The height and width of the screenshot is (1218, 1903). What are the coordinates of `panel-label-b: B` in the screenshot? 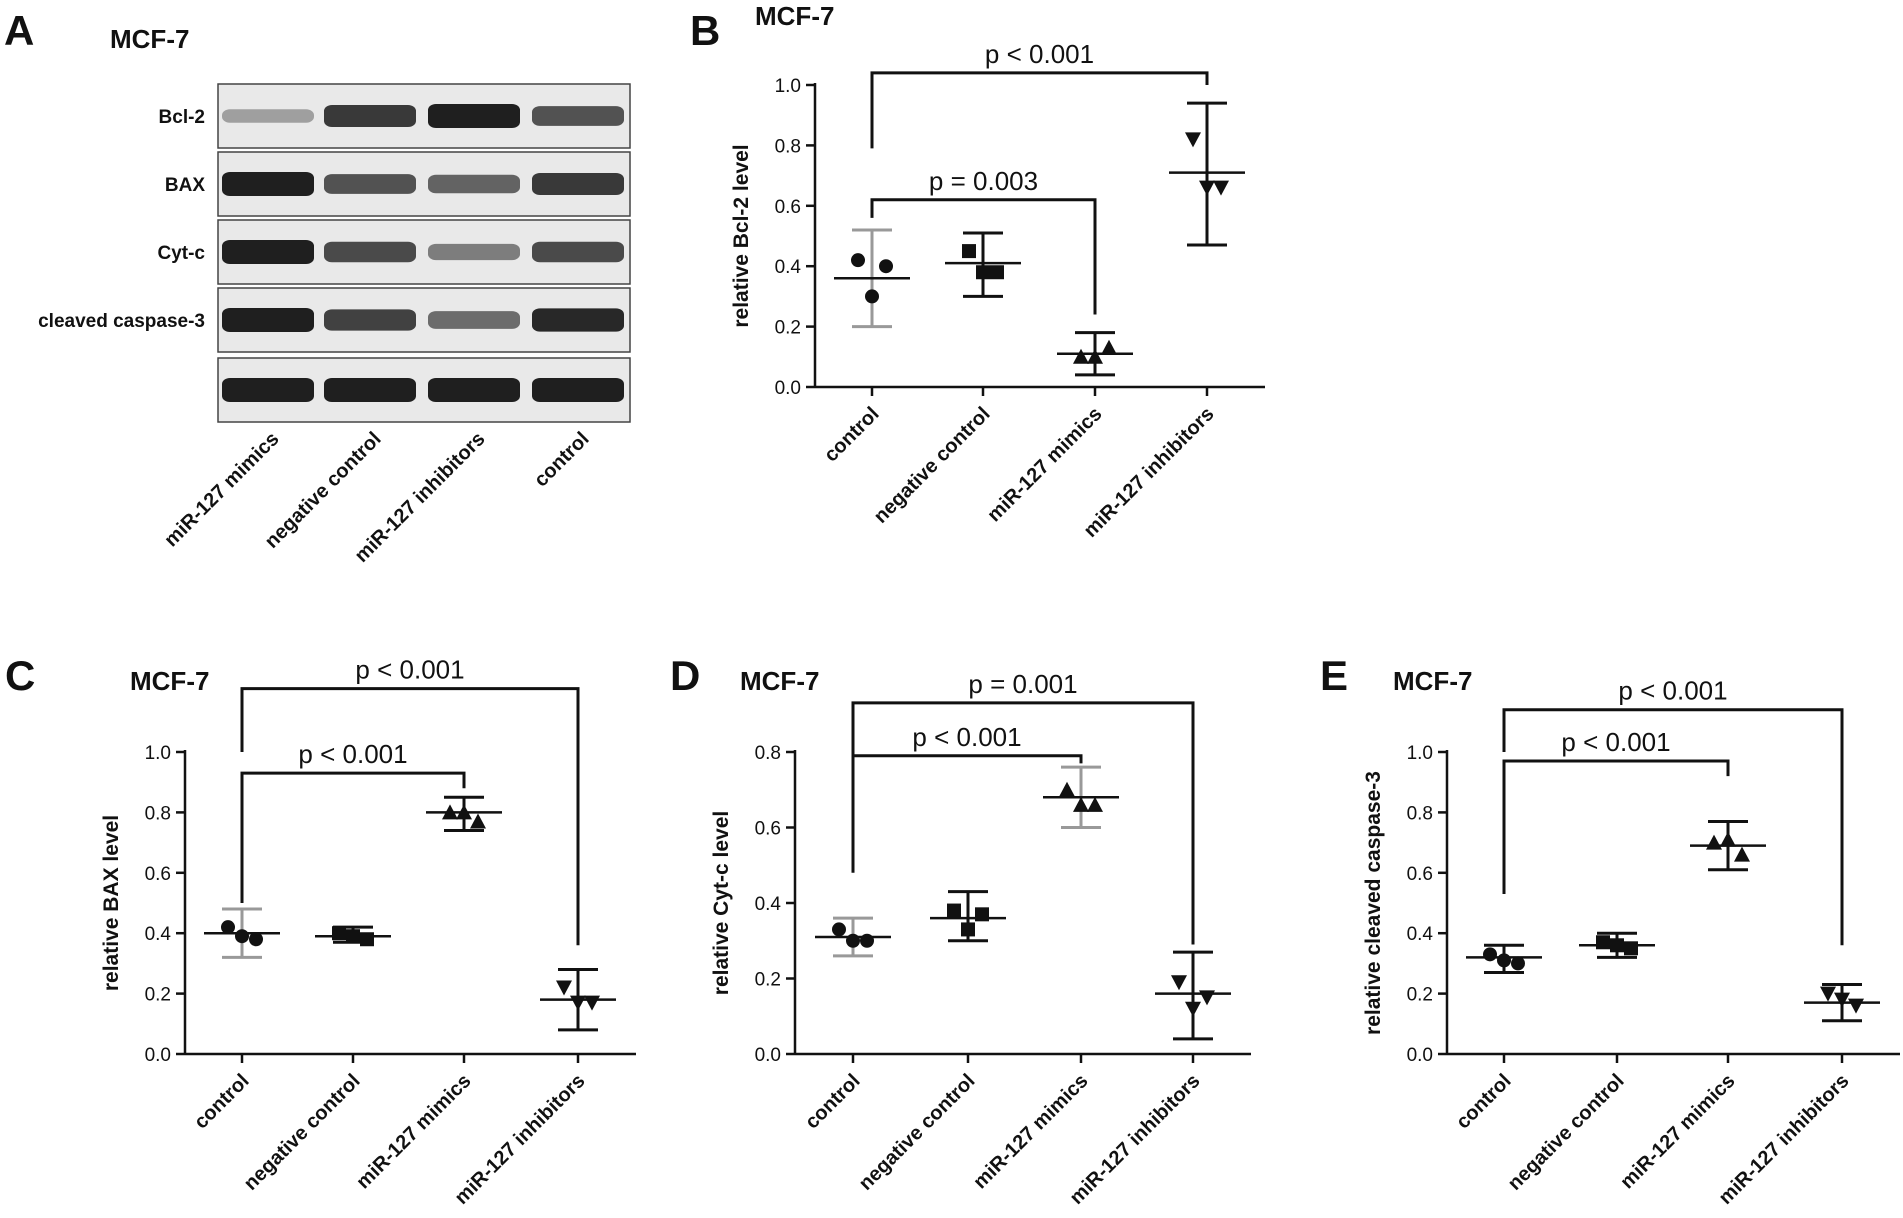 It's located at (705, 30).